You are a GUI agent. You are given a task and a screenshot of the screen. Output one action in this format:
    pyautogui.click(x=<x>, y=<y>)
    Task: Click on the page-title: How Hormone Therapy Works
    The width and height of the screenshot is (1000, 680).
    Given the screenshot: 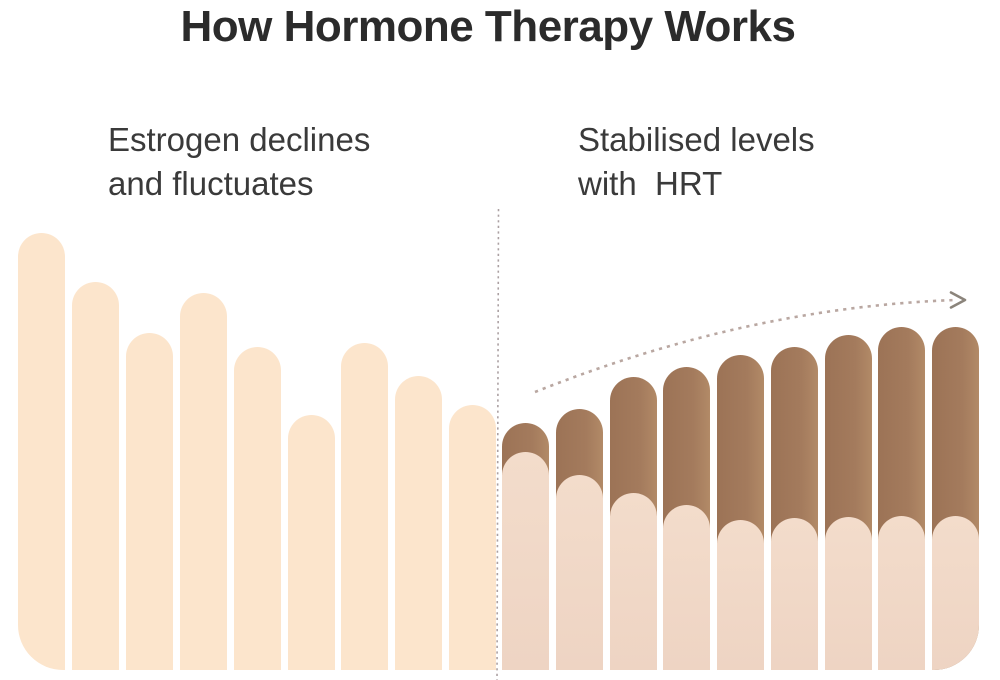 What is the action you would take?
    pyautogui.click(x=488, y=26)
    